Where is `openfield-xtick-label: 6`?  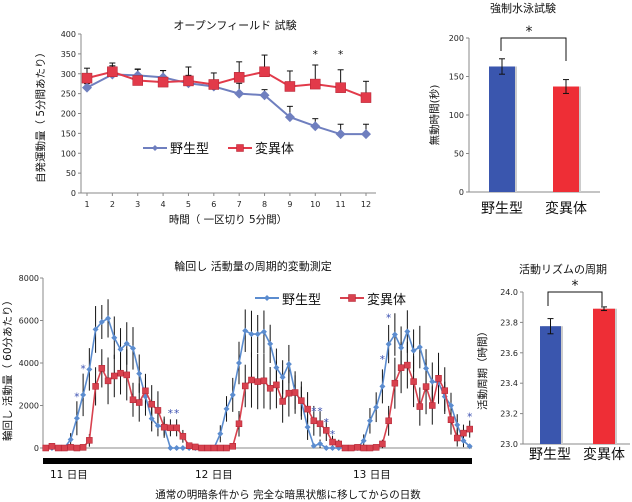
openfield-xtick-label: 6 is located at coordinates (213, 204).